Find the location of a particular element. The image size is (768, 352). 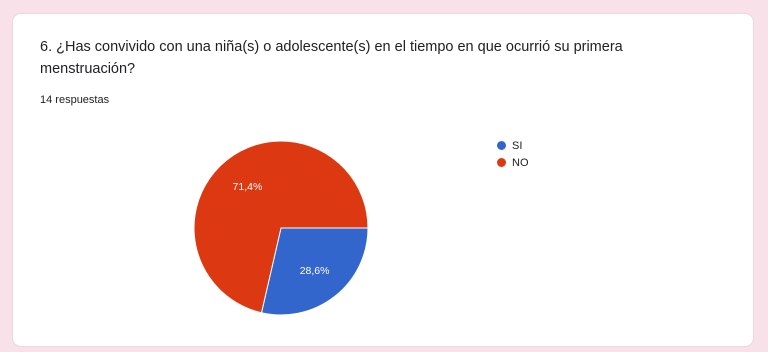

pie-slice-no is located at coordinates (281, 227).